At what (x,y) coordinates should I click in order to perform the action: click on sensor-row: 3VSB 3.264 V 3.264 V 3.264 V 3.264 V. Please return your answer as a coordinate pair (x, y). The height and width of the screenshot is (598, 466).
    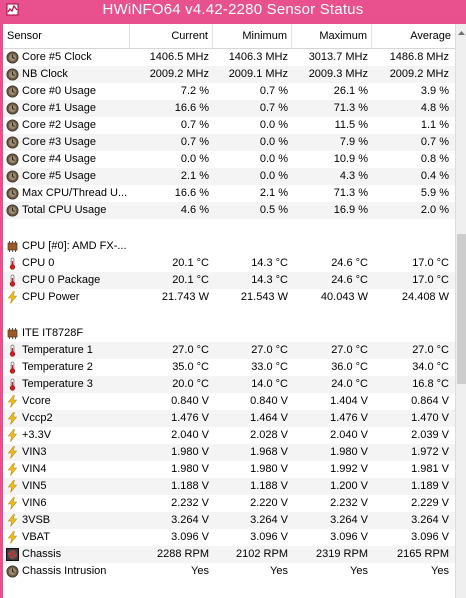
    Looking at the image, I should click on (229, 520).